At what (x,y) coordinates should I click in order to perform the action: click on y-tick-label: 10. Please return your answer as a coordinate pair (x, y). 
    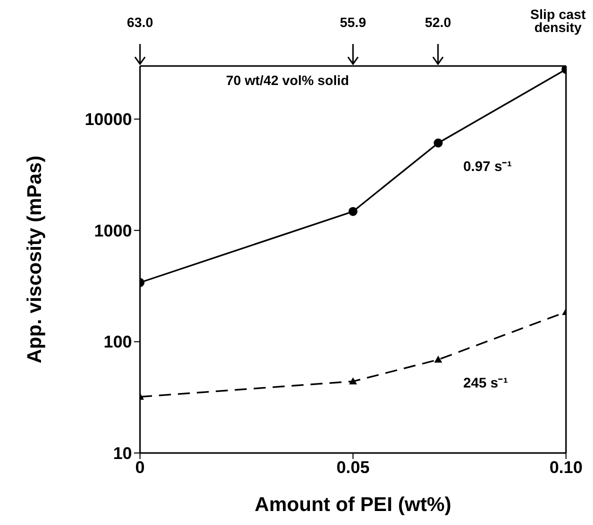
    Looking at the image, I should click on (122, 454).